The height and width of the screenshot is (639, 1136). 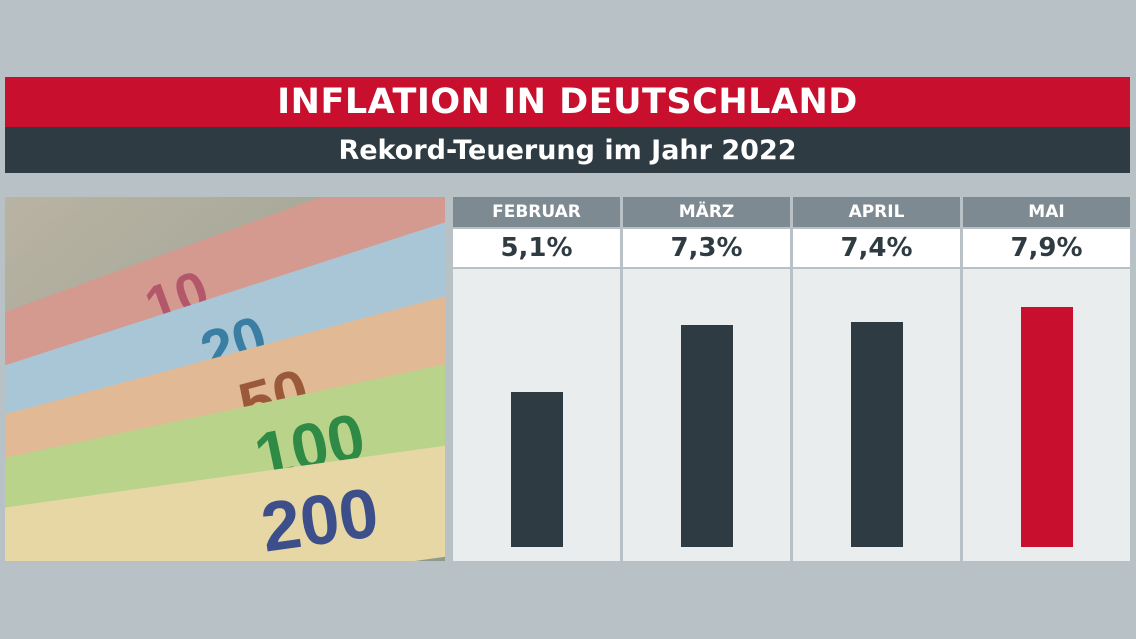 What do you see at coordinates (1046, 212) in the screenshot?
I see `category-label: MAI` at bounding box center [1046, 212].